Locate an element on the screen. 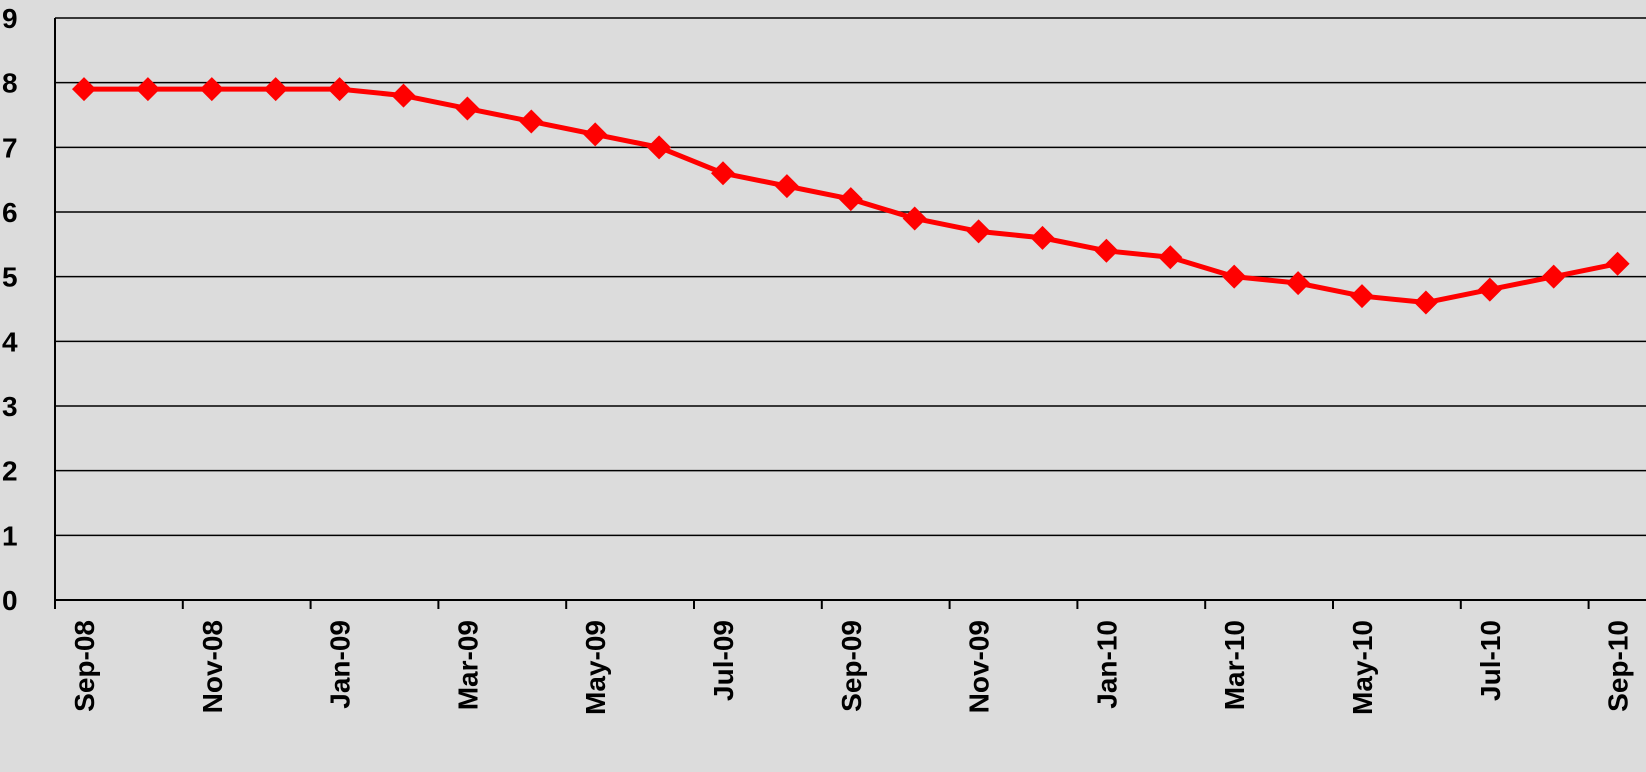  x-tick-label: May-09 is located at coordinates (595, 667).